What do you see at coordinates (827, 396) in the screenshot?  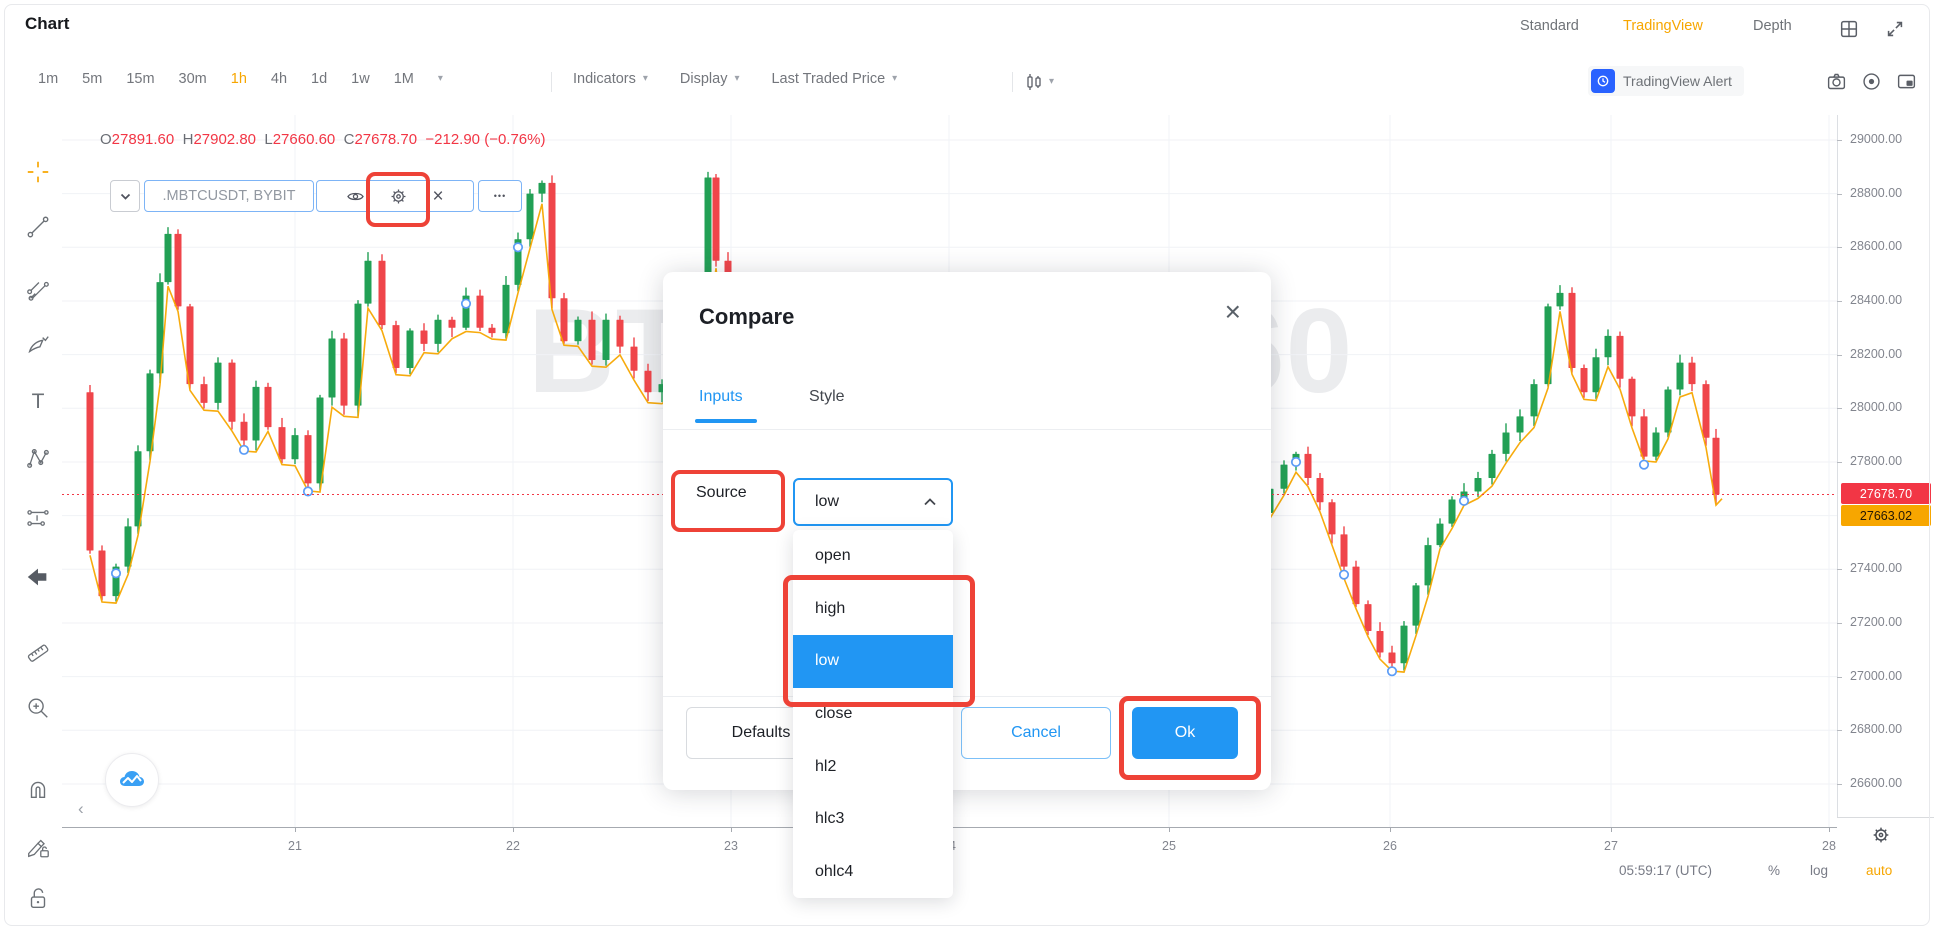 I see `tab-style: Style` at bounding box center [827, 396].